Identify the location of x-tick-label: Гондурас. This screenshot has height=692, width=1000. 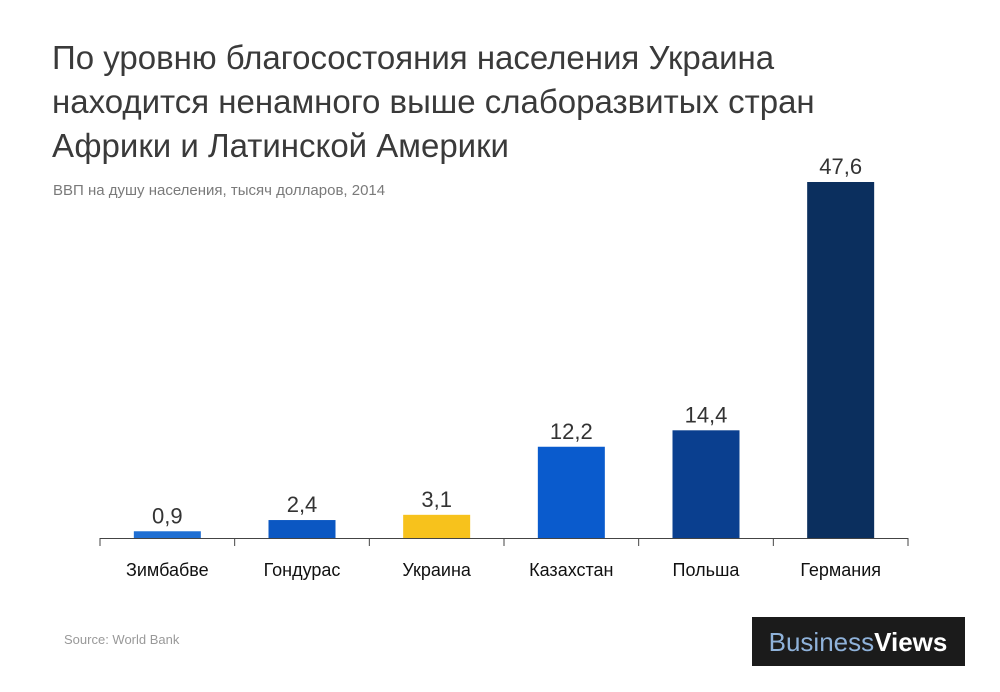
(302, 570).